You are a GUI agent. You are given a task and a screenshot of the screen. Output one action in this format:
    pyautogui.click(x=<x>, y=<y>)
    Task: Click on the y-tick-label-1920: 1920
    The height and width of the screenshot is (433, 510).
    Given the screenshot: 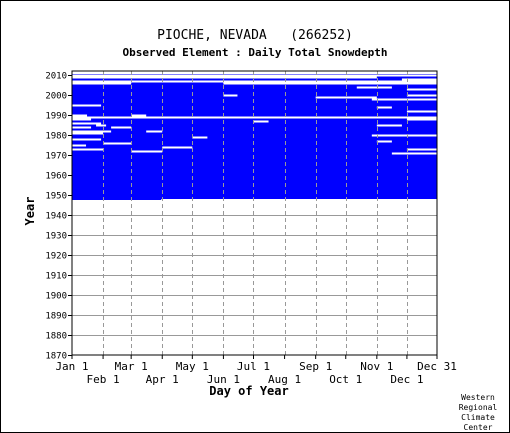 What is the action you would take?
    pyautogui.click(x=56, y=257)
    